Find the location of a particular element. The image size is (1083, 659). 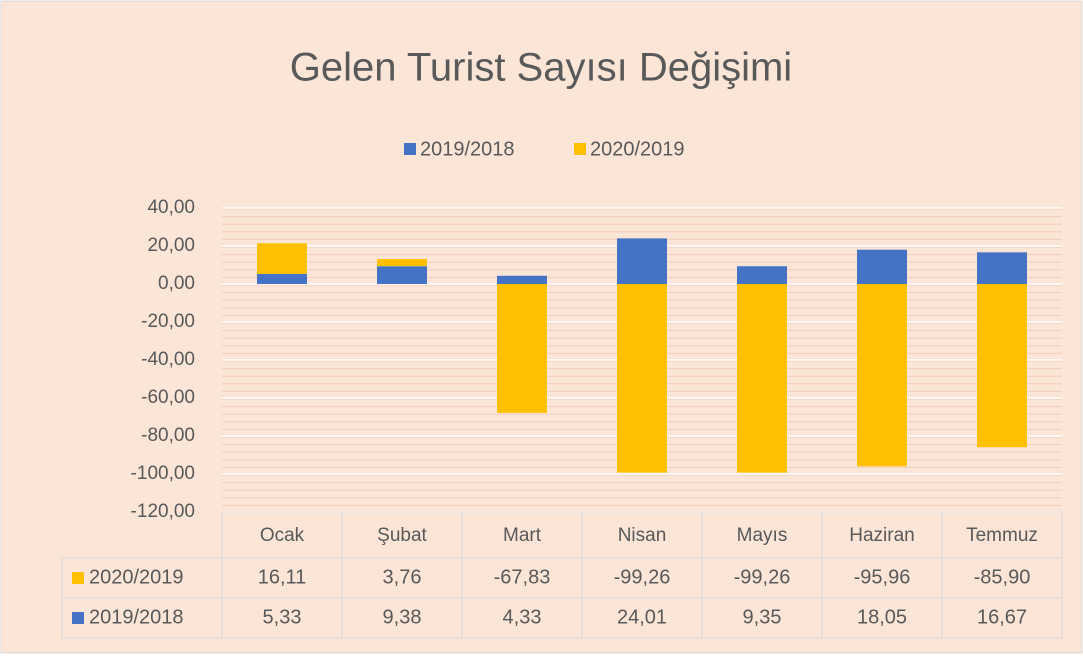

x-tick-label: Mart is located at coordinates (522, 535).